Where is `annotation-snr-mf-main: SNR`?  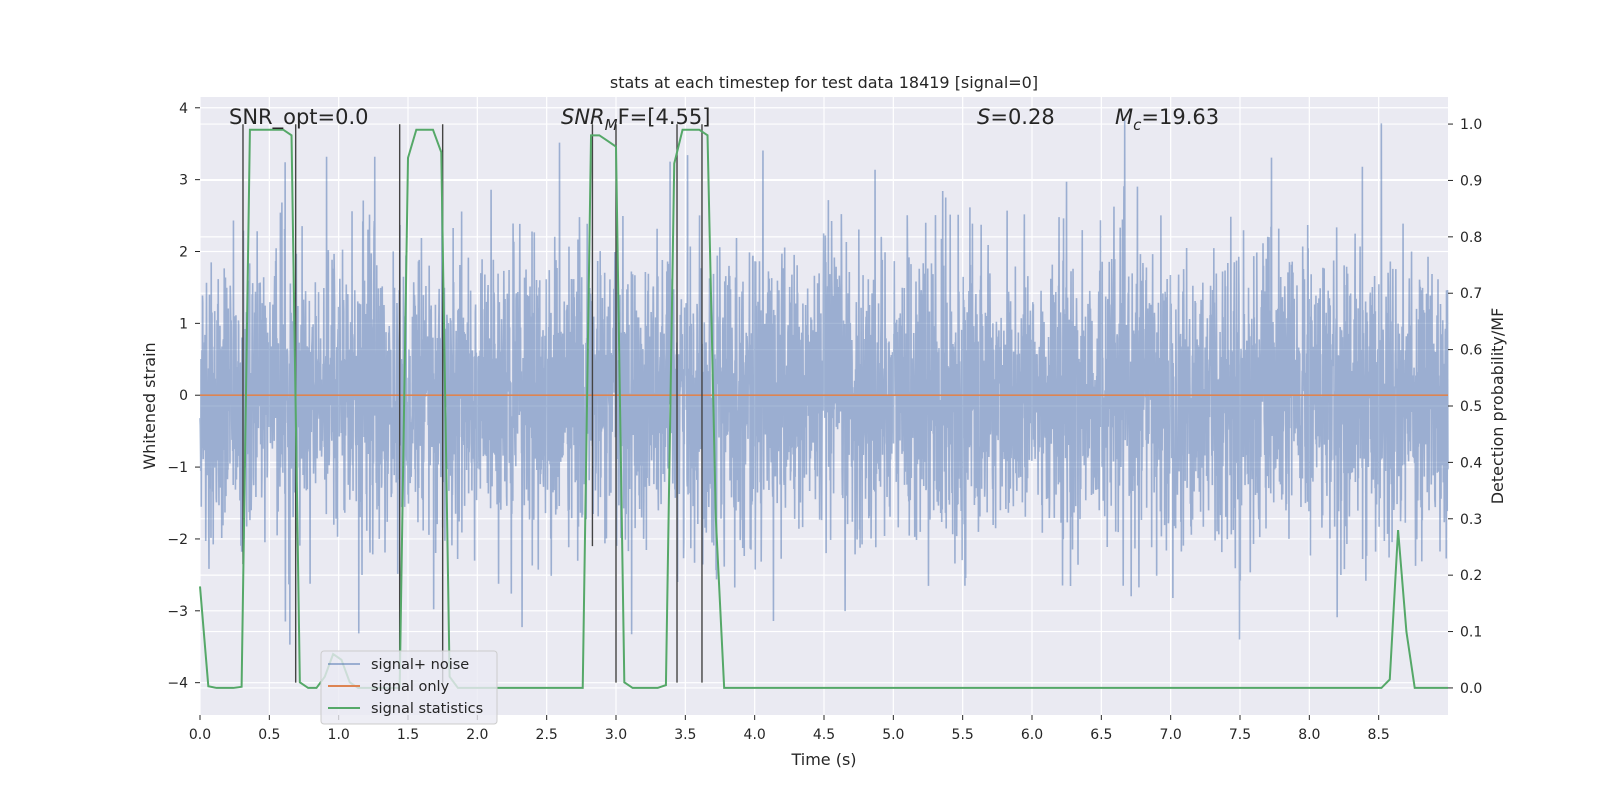
annotation-snr-mf-main: SNR is located at coordinates (583, 117).